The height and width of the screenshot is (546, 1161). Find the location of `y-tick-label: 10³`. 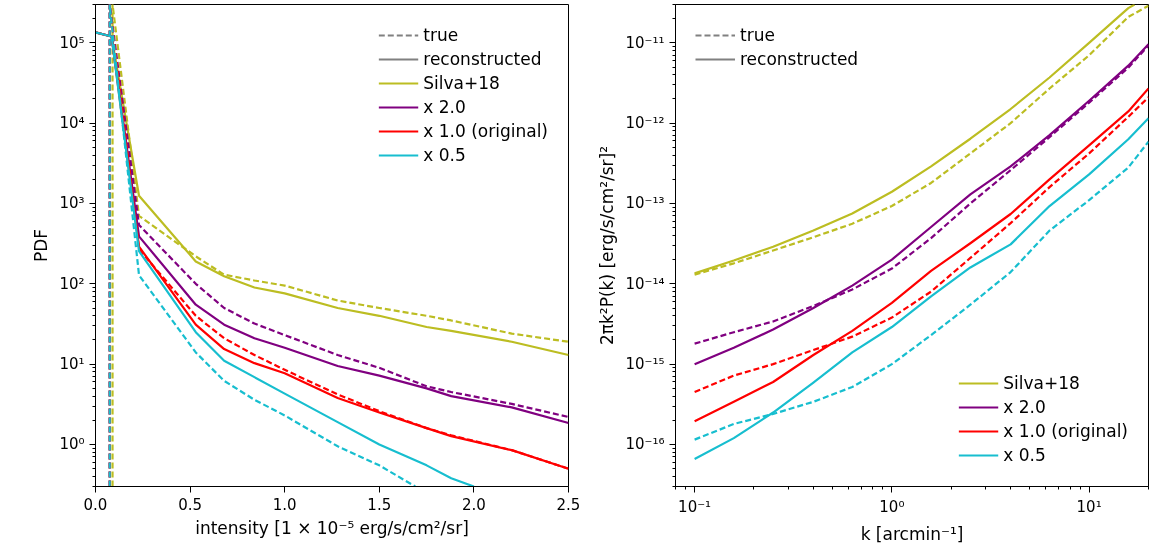

y-tick-label: 10³ is located at coordinates (72, 203).